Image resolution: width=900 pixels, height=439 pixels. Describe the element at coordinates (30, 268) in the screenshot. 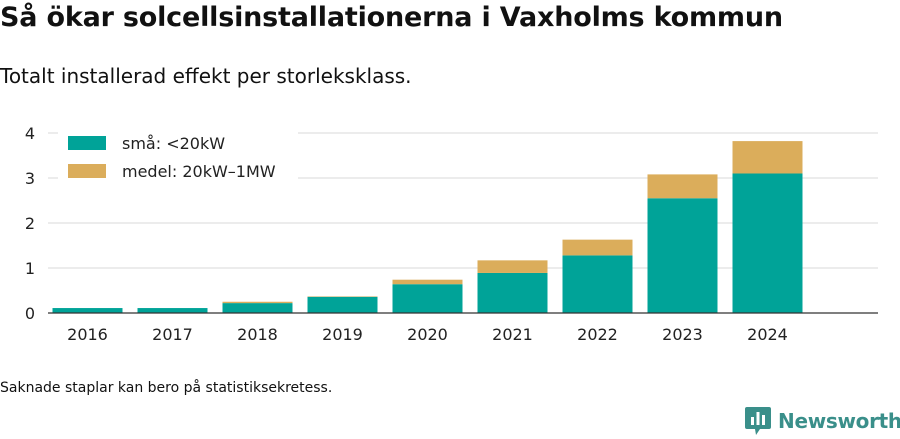

I see `y-tick-label: 1` at that location.